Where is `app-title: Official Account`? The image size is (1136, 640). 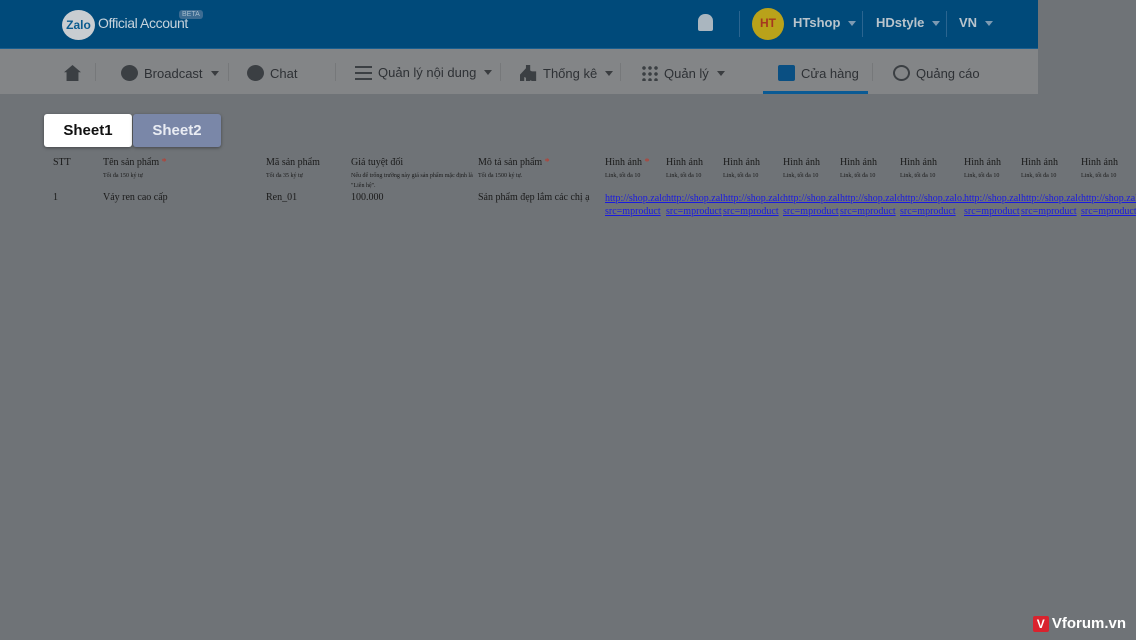
app-title: Official Account is located at coordinates (143, 23).